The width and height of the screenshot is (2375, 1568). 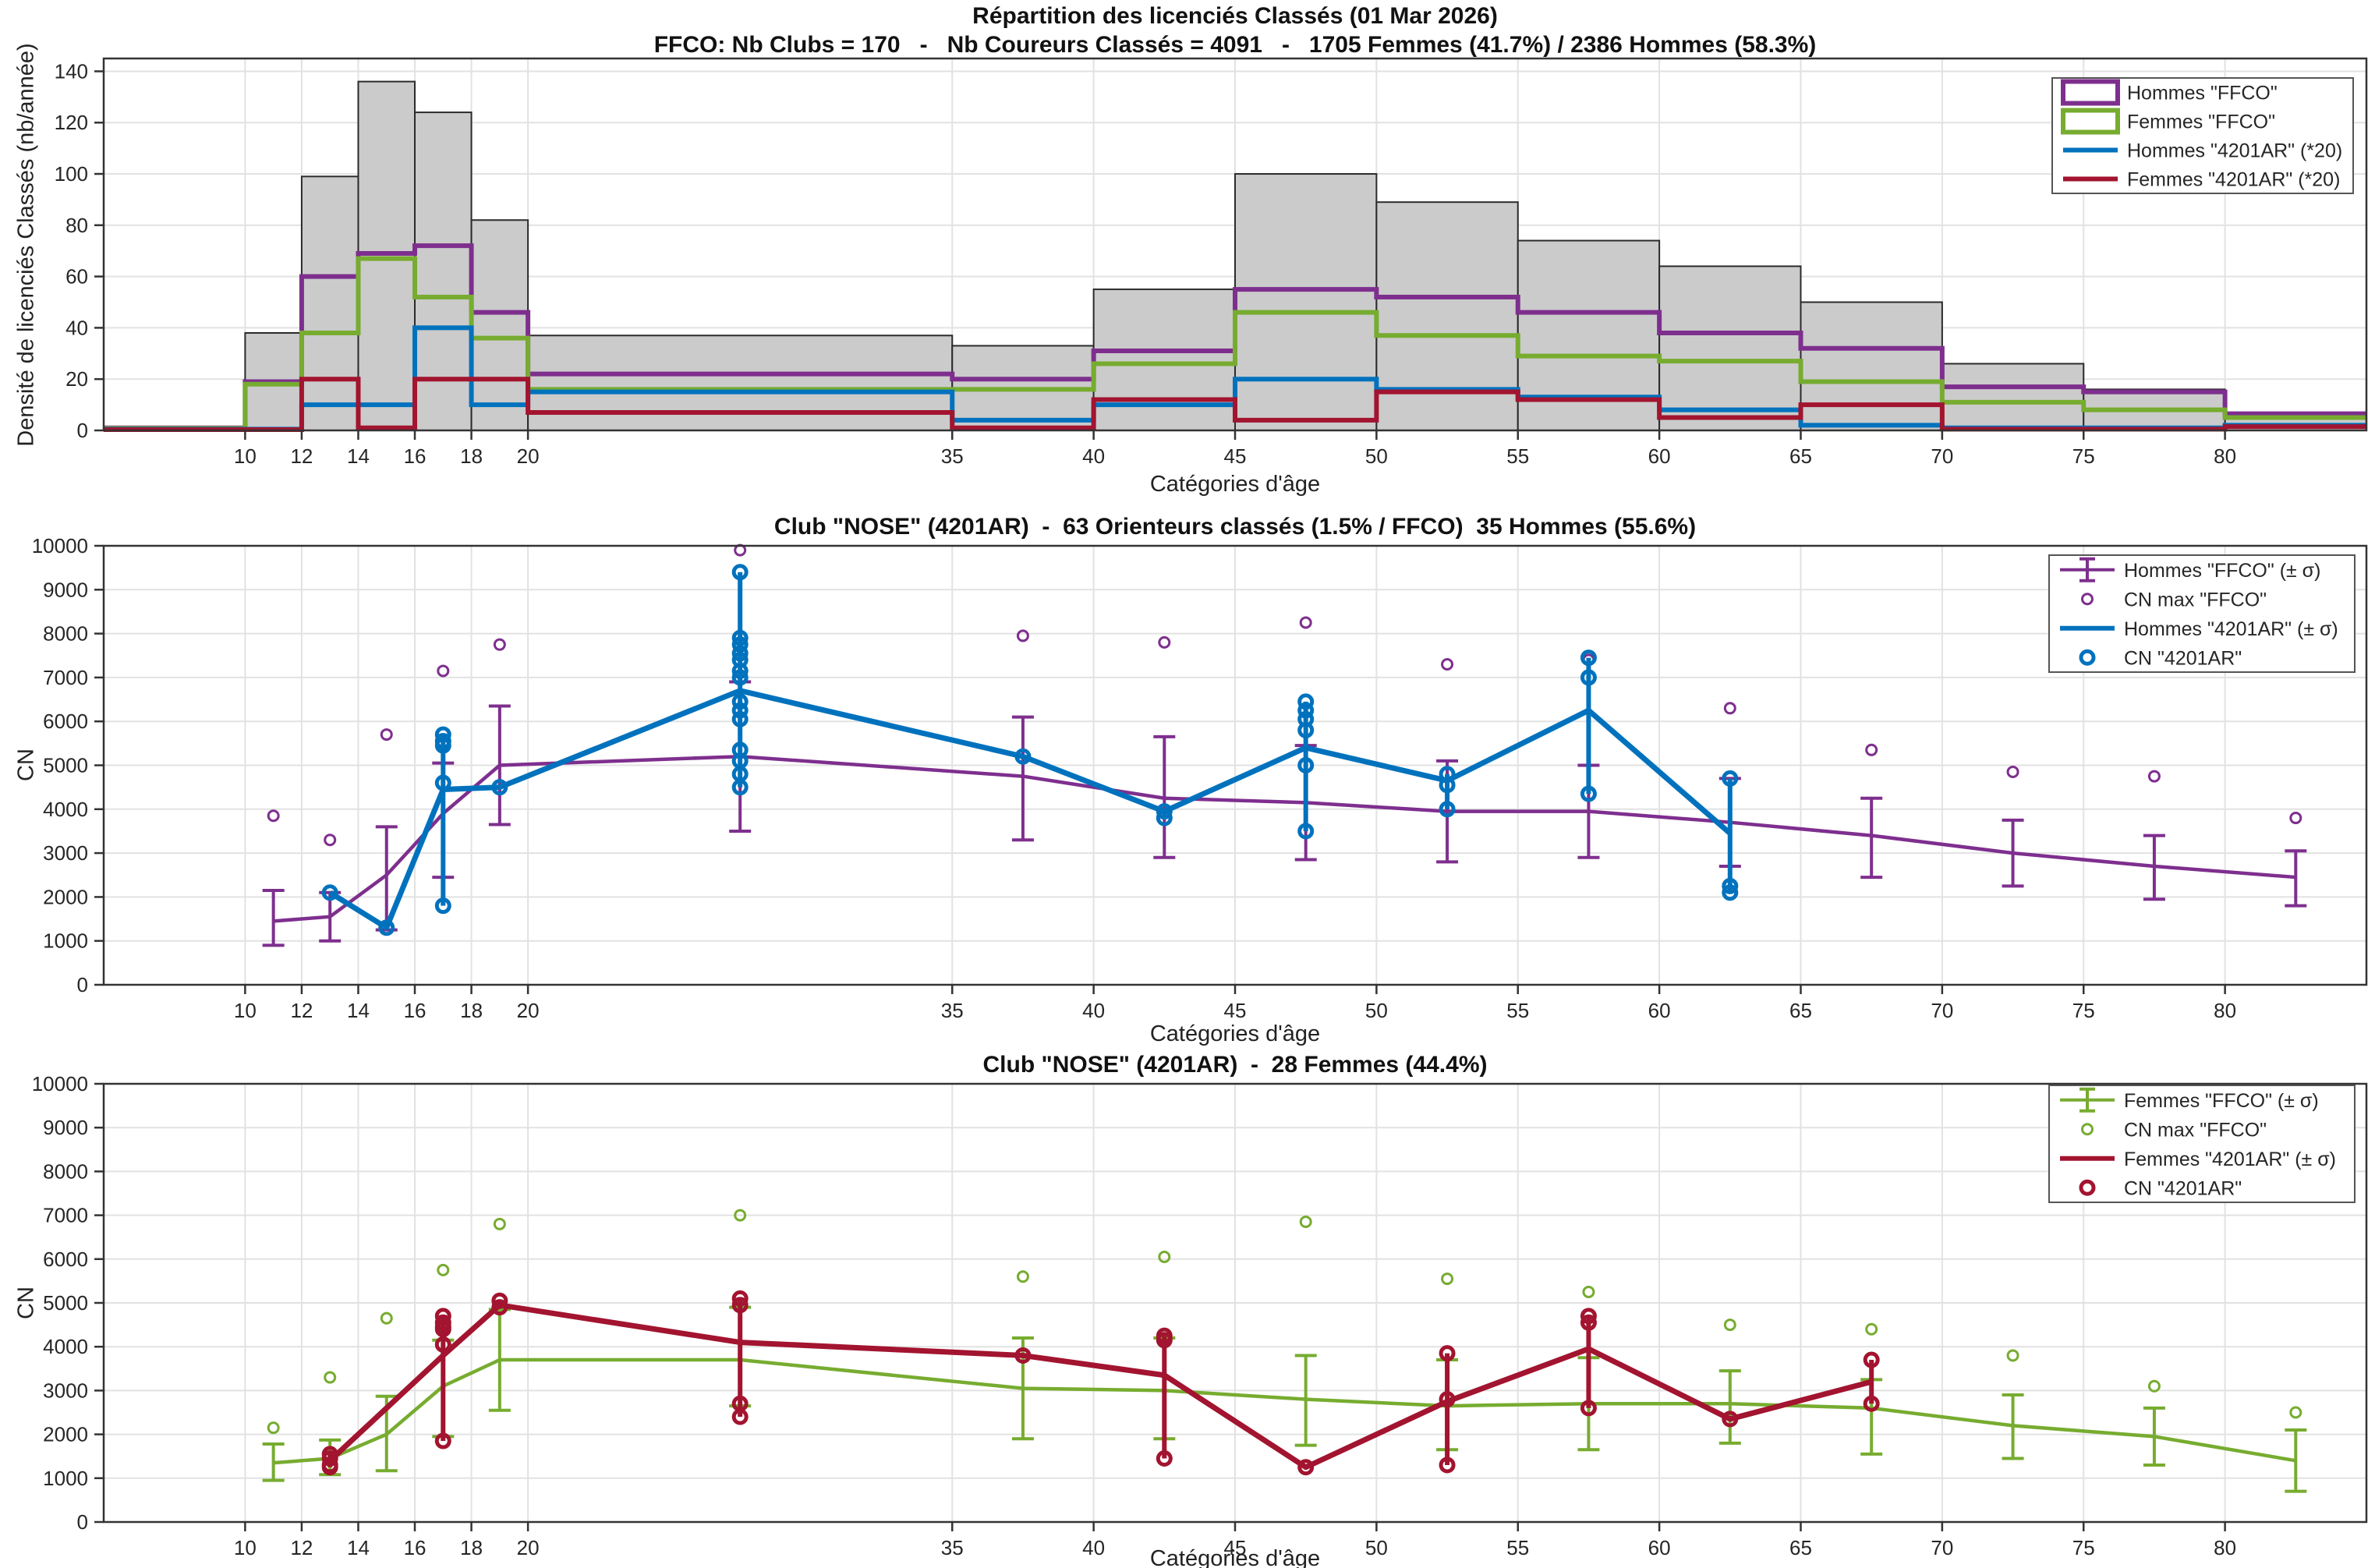 What do you see at coordinates (2231, 629) in the screenshot?
I see `legend-label: Hommes "4201AR" (± σ)` at bounding box center [2231, 629].